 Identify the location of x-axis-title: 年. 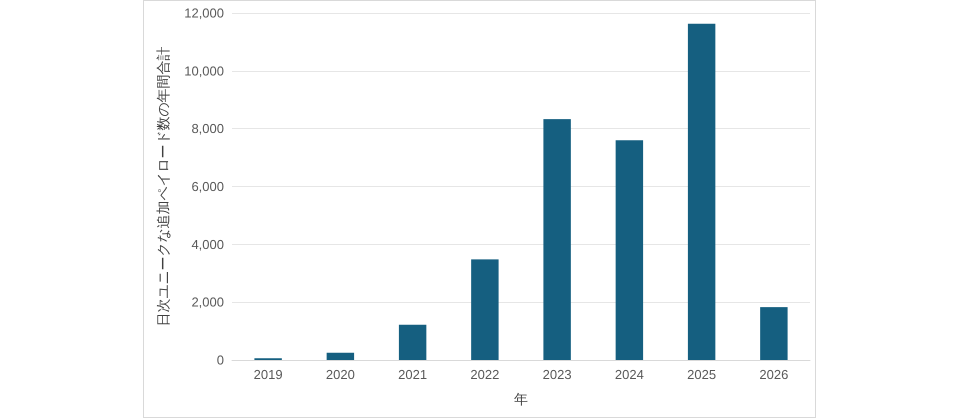
(521, 399).